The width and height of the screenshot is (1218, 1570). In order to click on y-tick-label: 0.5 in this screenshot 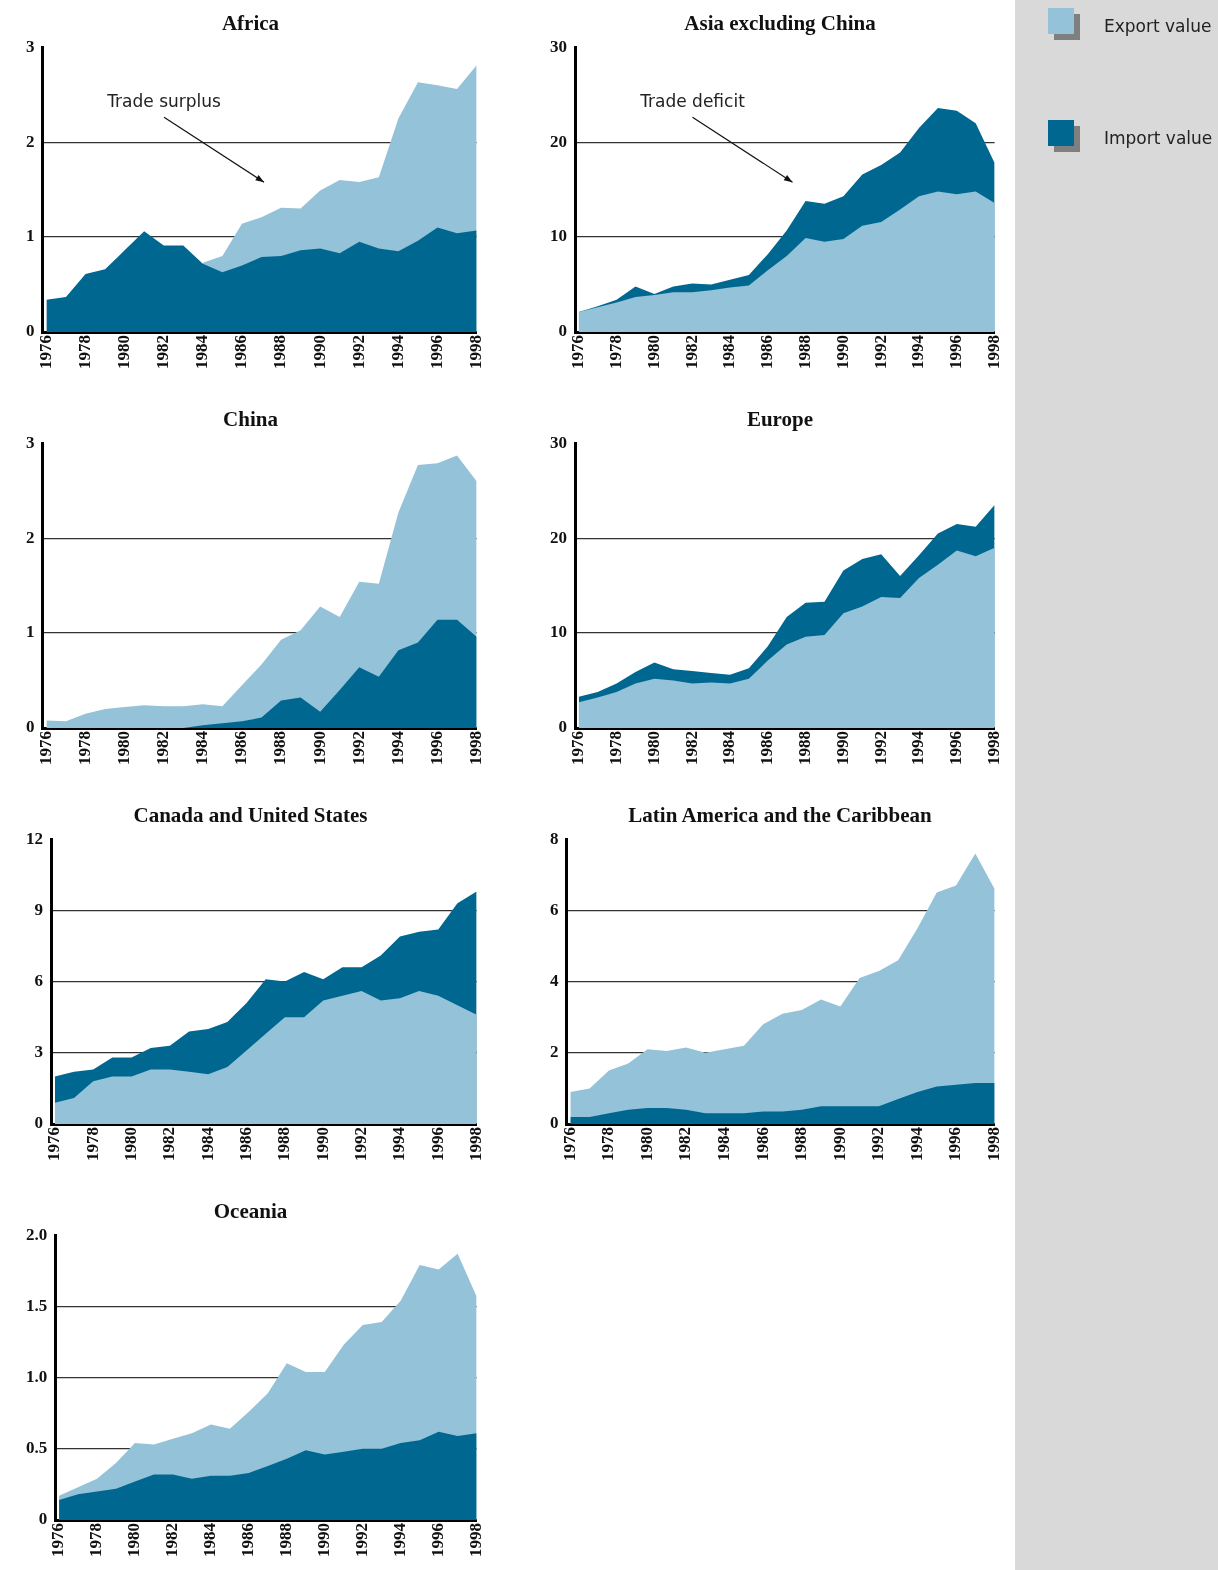, I will do `click(37, 1448)`.